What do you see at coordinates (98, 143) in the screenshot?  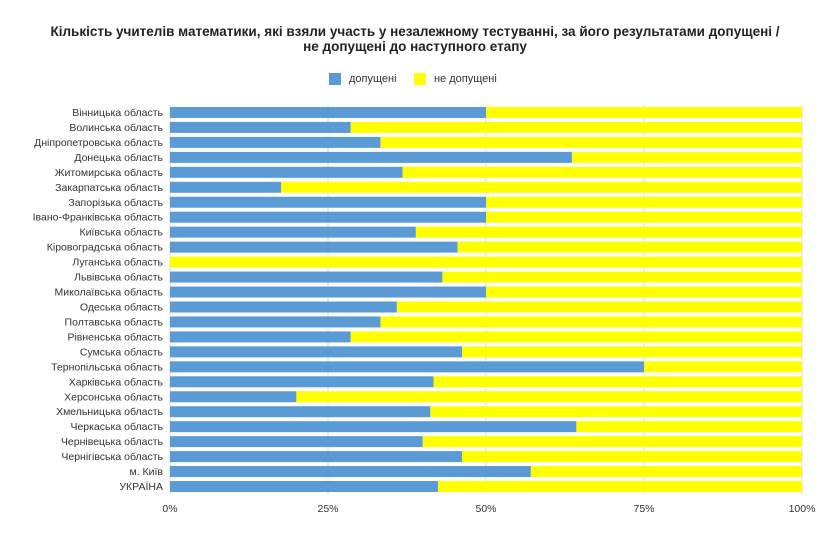 I see `y-category-label: Дніпропетровська область` at bounding box center [98, 143].